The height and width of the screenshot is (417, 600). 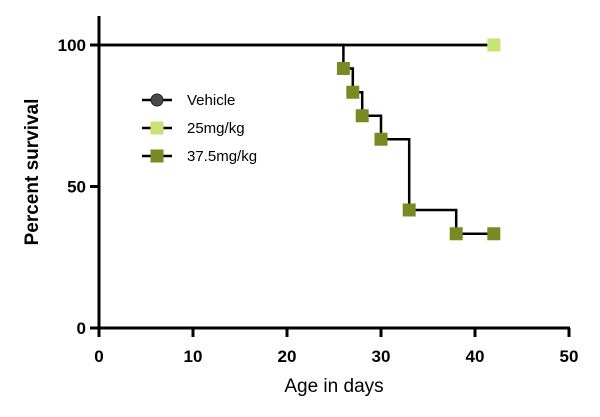 What do you see at coordinates (222, 156) in the screenshot?
I see `legend-label-2: 37.5mg/kg` at bounding box center [222, 156].